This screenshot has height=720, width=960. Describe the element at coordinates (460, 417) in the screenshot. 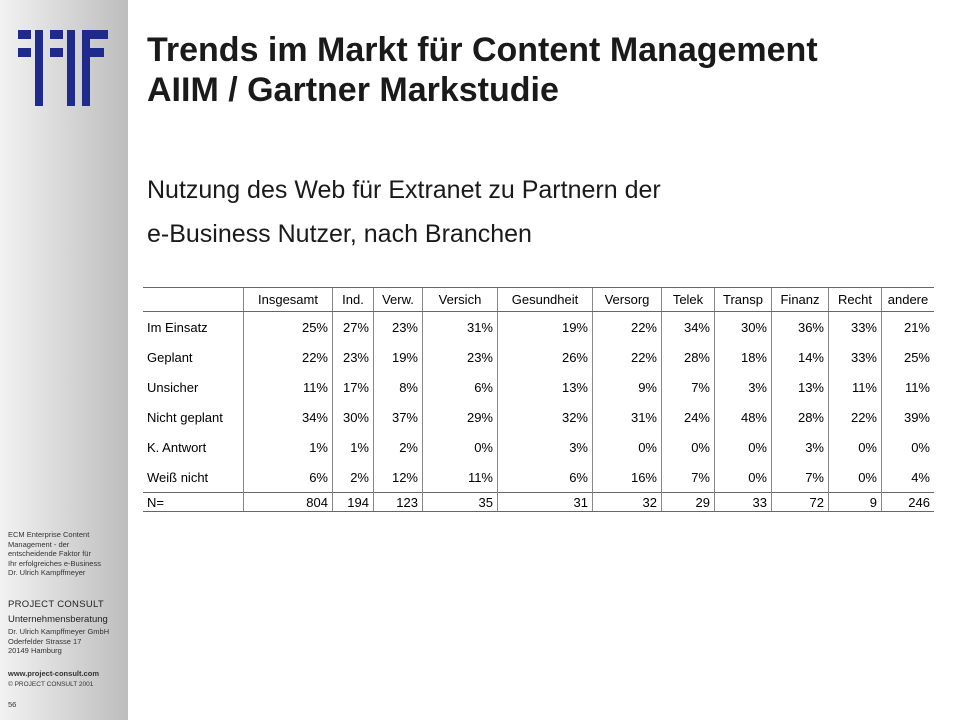

I see `table-cell: 29%` at that location.